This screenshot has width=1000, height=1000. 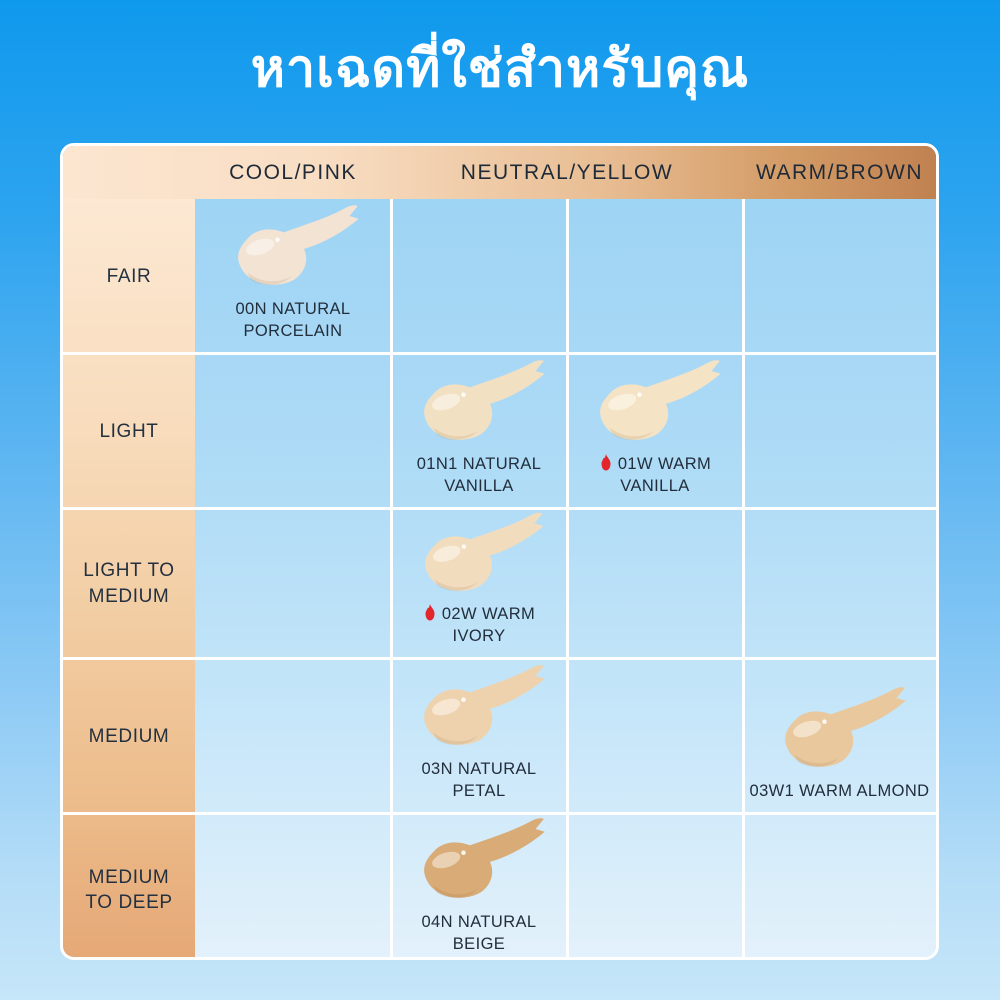 I want to click on shade-name: 04N NATURAL BEIGE, so click(x=479, y=934).